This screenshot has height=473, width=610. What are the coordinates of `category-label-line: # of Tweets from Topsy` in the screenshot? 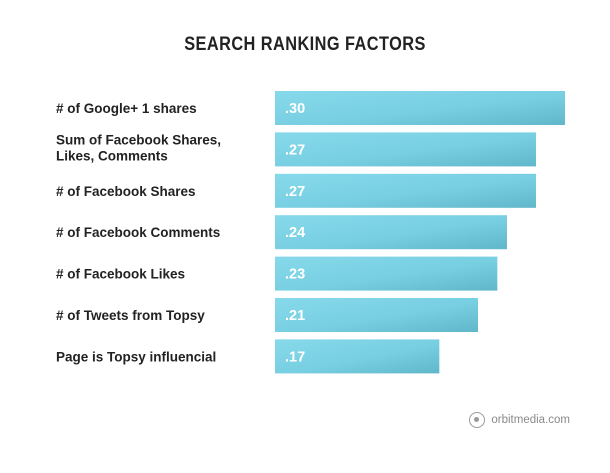 It's located at (130, 315).